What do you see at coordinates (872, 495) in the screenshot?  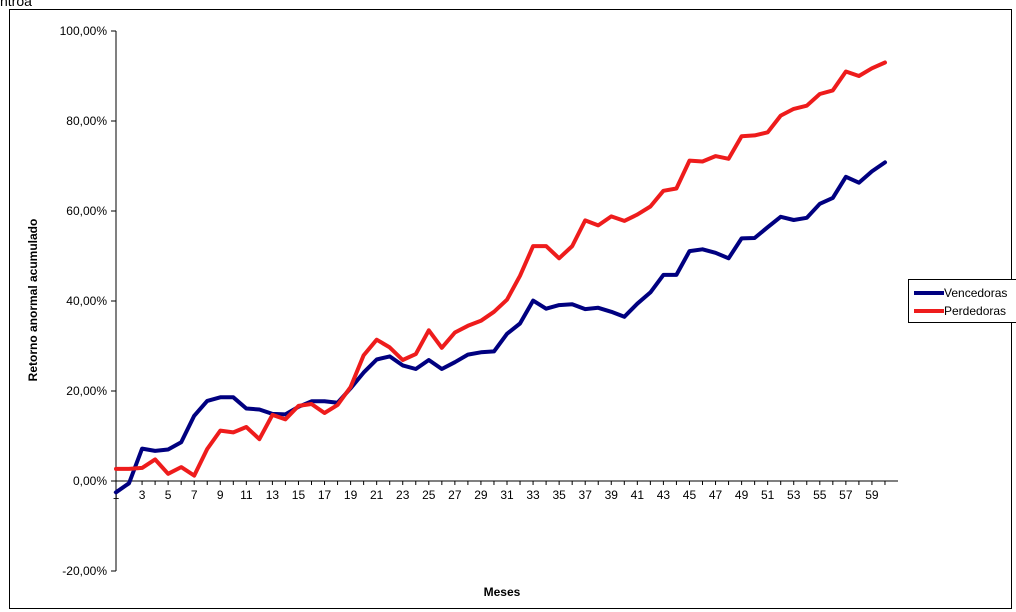 I see `x-tick-label: 59` at bounding box center [872, 495].